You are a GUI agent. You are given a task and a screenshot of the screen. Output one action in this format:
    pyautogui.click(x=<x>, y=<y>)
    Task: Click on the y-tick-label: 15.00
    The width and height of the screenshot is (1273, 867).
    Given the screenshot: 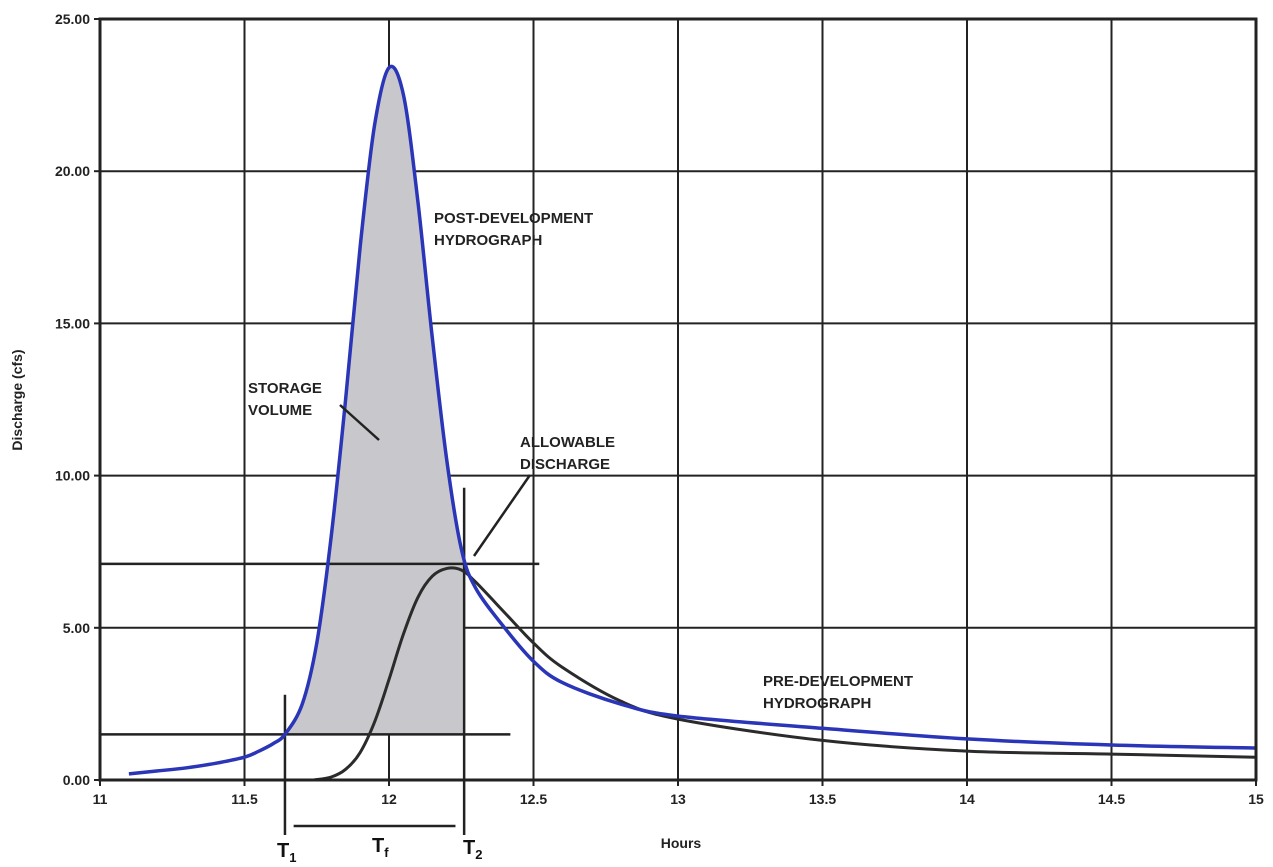 What is the action you would take?
    pyautogui.click(x=72, y=323)
    